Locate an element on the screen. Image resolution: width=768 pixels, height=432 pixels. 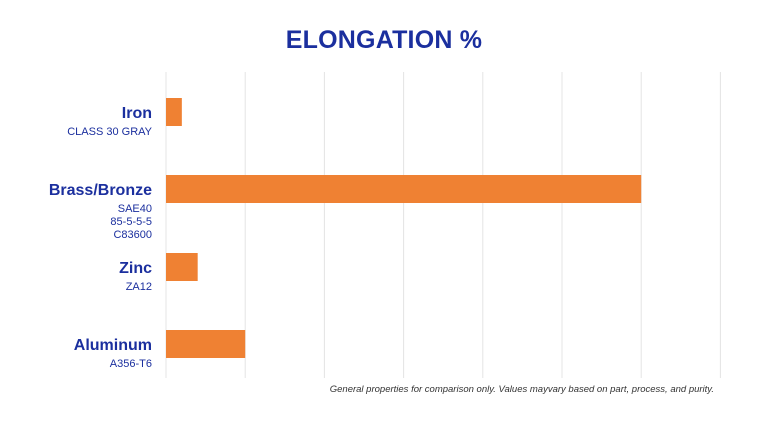
bar-brass-bronze is located at coordinates (404, 189).